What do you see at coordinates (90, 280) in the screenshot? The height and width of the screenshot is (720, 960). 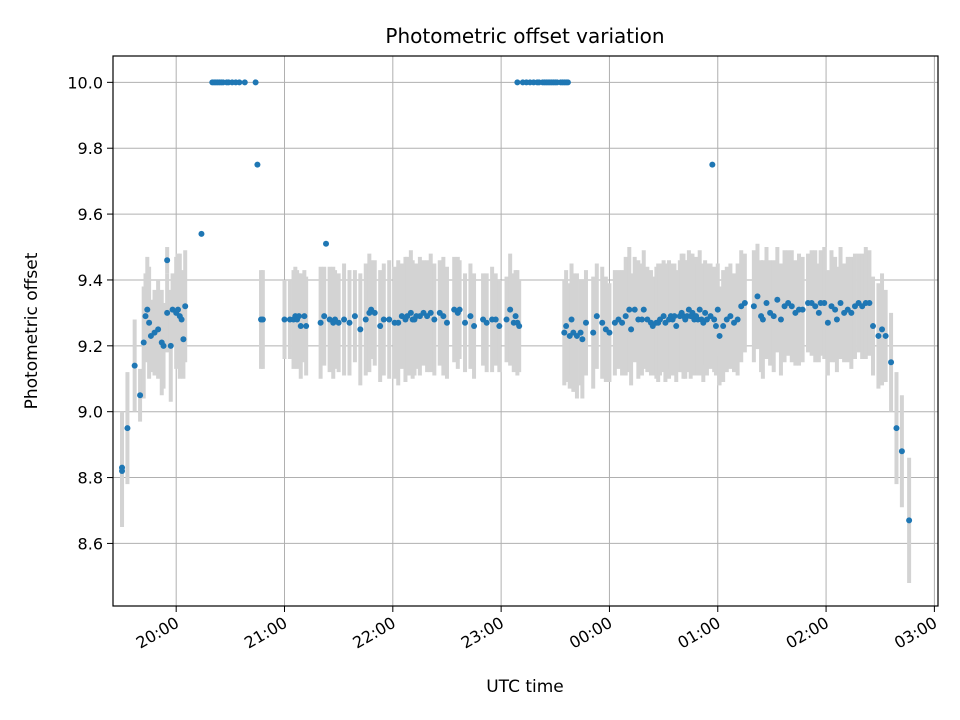 I see `y-tick-label: 9.4` at bounding box center [90, 280].